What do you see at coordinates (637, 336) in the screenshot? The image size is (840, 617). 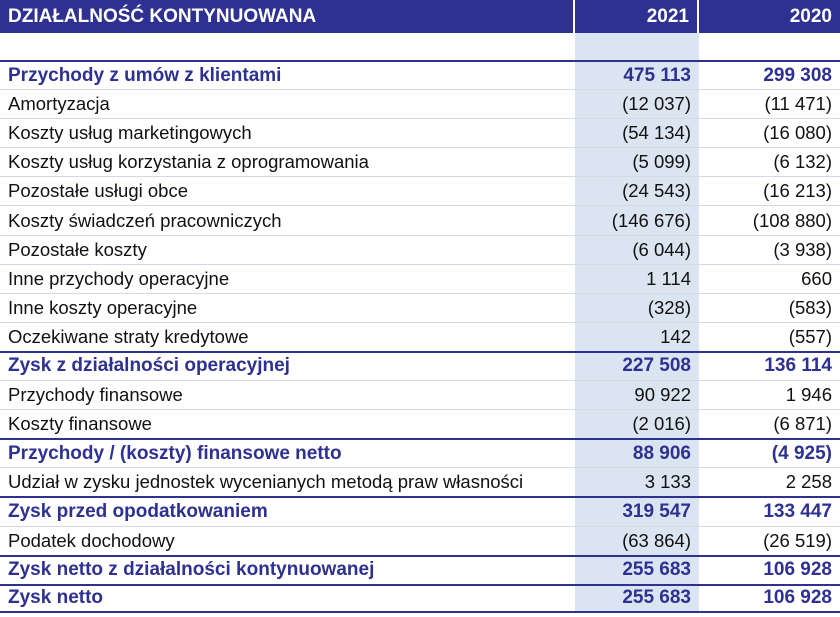 I see `row-value: 142` at bounding box center [637, 336].